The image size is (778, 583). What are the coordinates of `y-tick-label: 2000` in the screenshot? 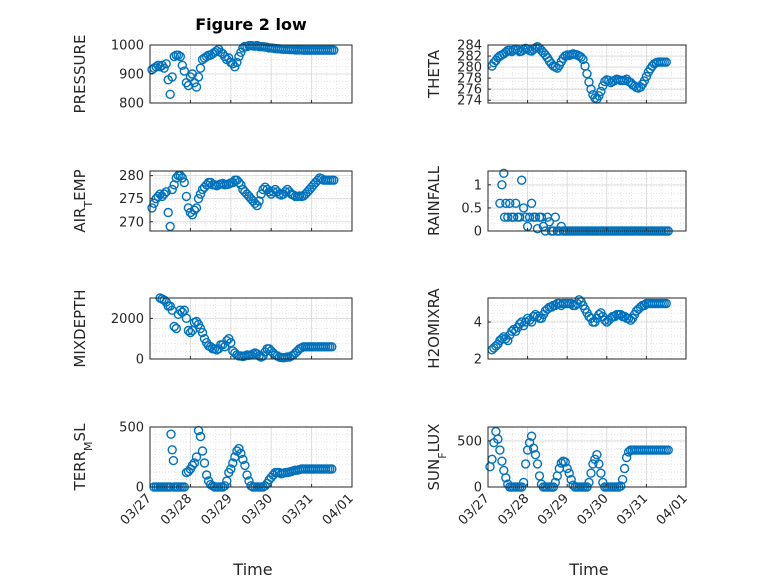 It's located at (127, 319).